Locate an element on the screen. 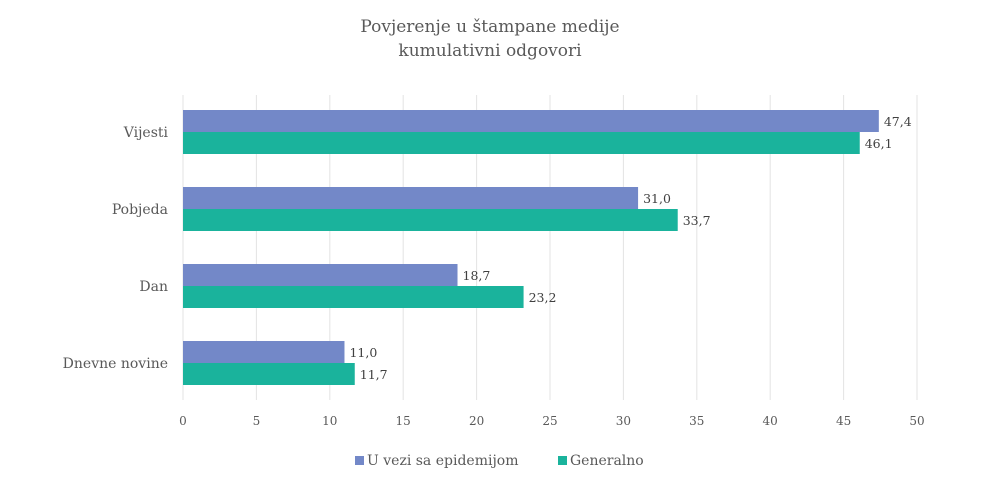 Image resolution: width=1000 pixels, height=483 pixels. data-label: 47,4 is located at coordinates (898, 121).